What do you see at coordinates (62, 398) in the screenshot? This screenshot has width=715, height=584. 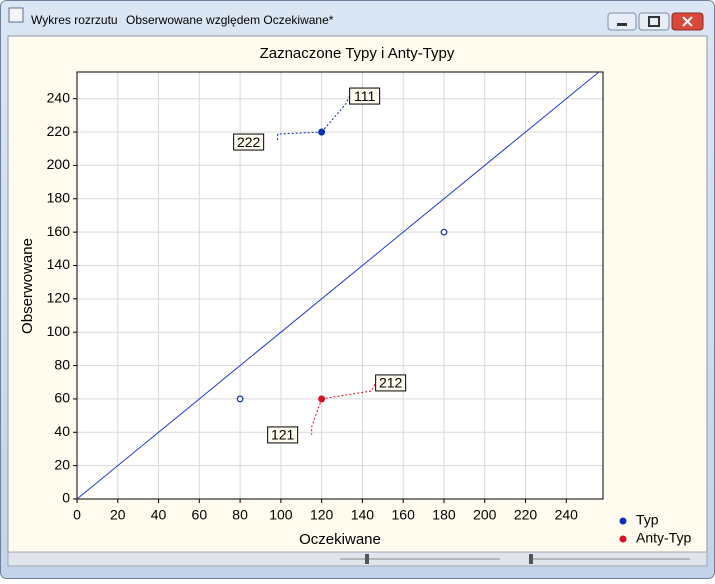 I see `y-tick-label: 60` at bounding box center [62, 398].